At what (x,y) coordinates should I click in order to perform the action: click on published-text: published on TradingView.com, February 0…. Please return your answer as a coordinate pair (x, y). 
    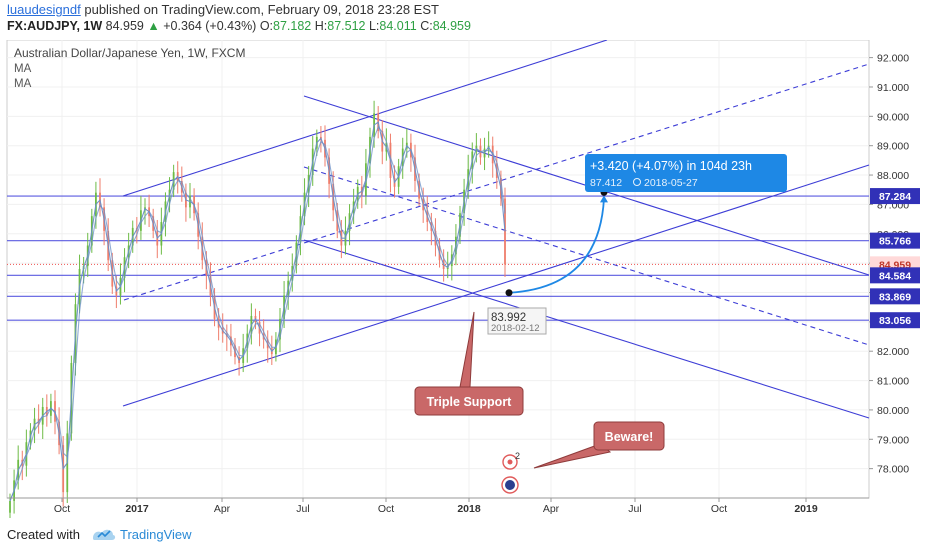
    Looking at the image, I should click on (261, 9).